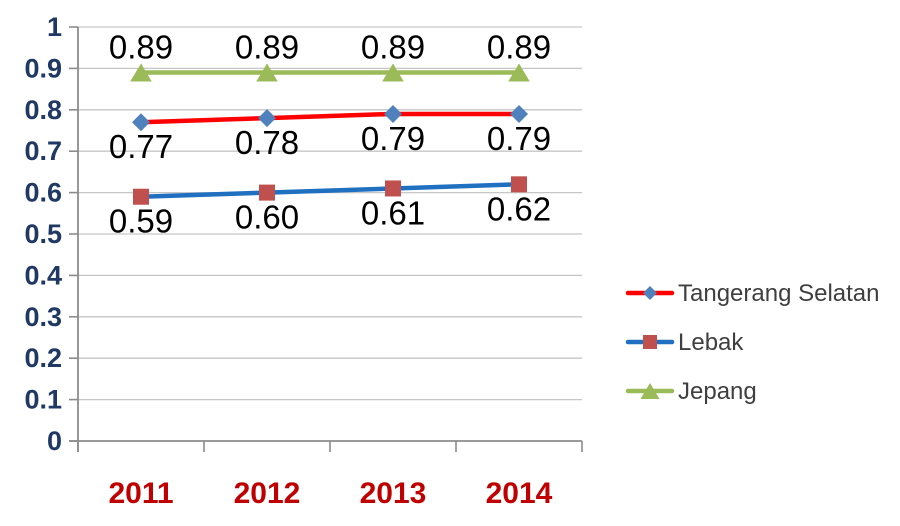  I want to click on x-tick-label: 2011, so click(140, 493).